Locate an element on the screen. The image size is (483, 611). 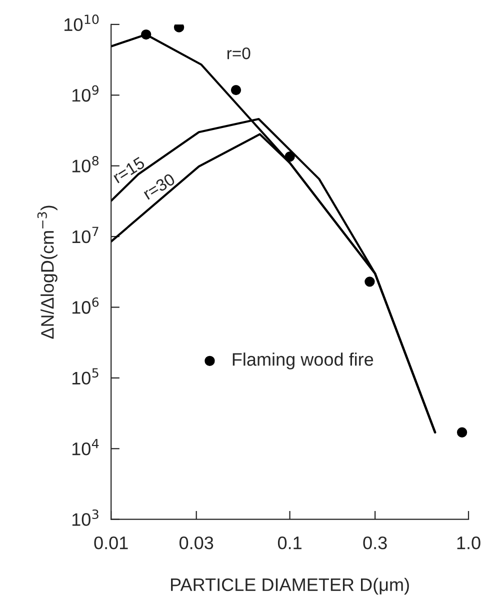
y-tick-label: 10$^{6}$ is located at coordinates (85, 305).